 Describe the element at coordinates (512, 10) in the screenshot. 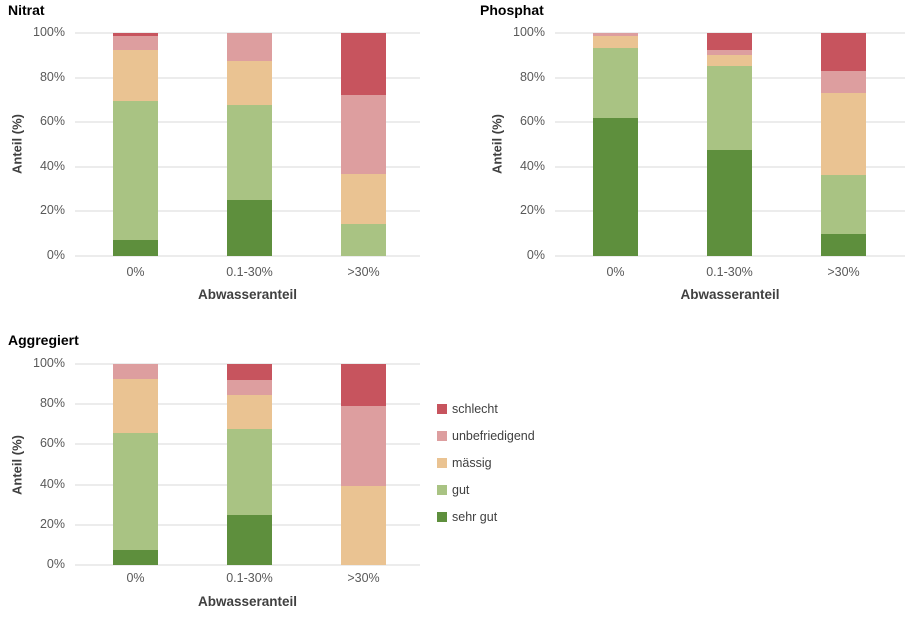

I see `chart-title: Phosphat` at that location.